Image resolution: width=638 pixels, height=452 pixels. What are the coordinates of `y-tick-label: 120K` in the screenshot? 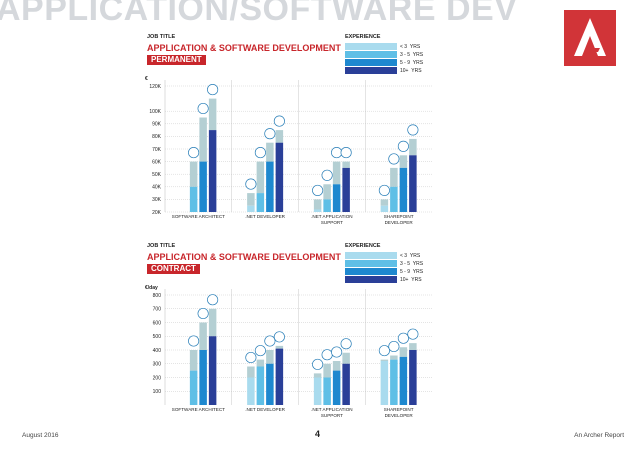 It's located at (155, 87).